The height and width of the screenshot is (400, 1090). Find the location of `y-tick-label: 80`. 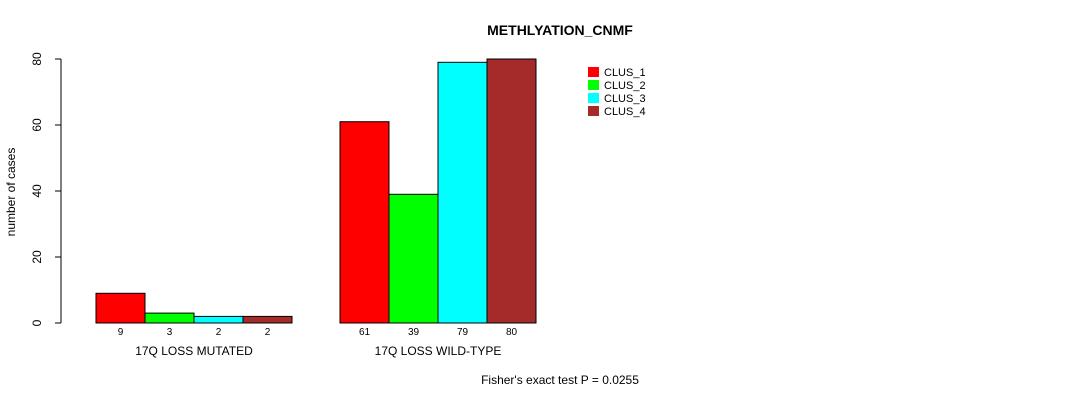

y-tick-label: 80 is located at coordinates (37, 59).